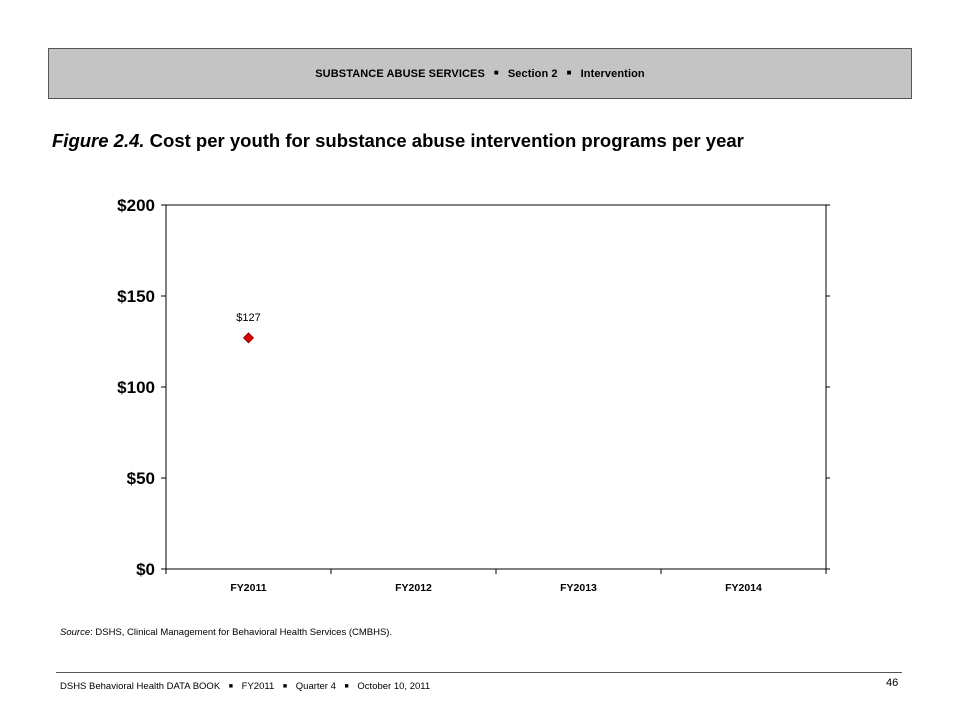 This screenshot has height=720, width=960. Describe the element at coordinates (248, 588) in the screenshot. I see `x-tick-label: FY2011` at that location.